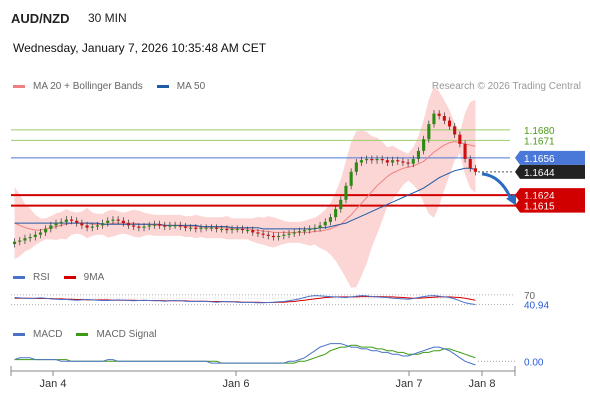 This screenshot has width=590, height=400. Describe the element at coordinates (539, 207) in the screenshot. I see `level-label-1.1615: 1.1615` at that location.